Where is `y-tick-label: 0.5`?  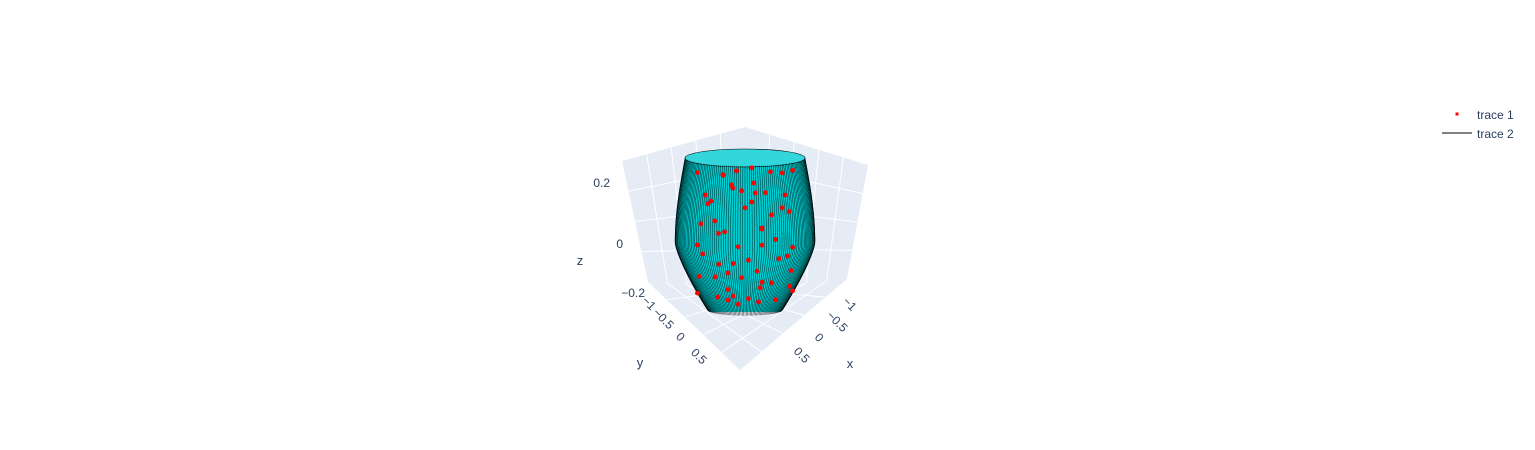
y-tick-label: 0.5 is located at coordinates (699, 356).